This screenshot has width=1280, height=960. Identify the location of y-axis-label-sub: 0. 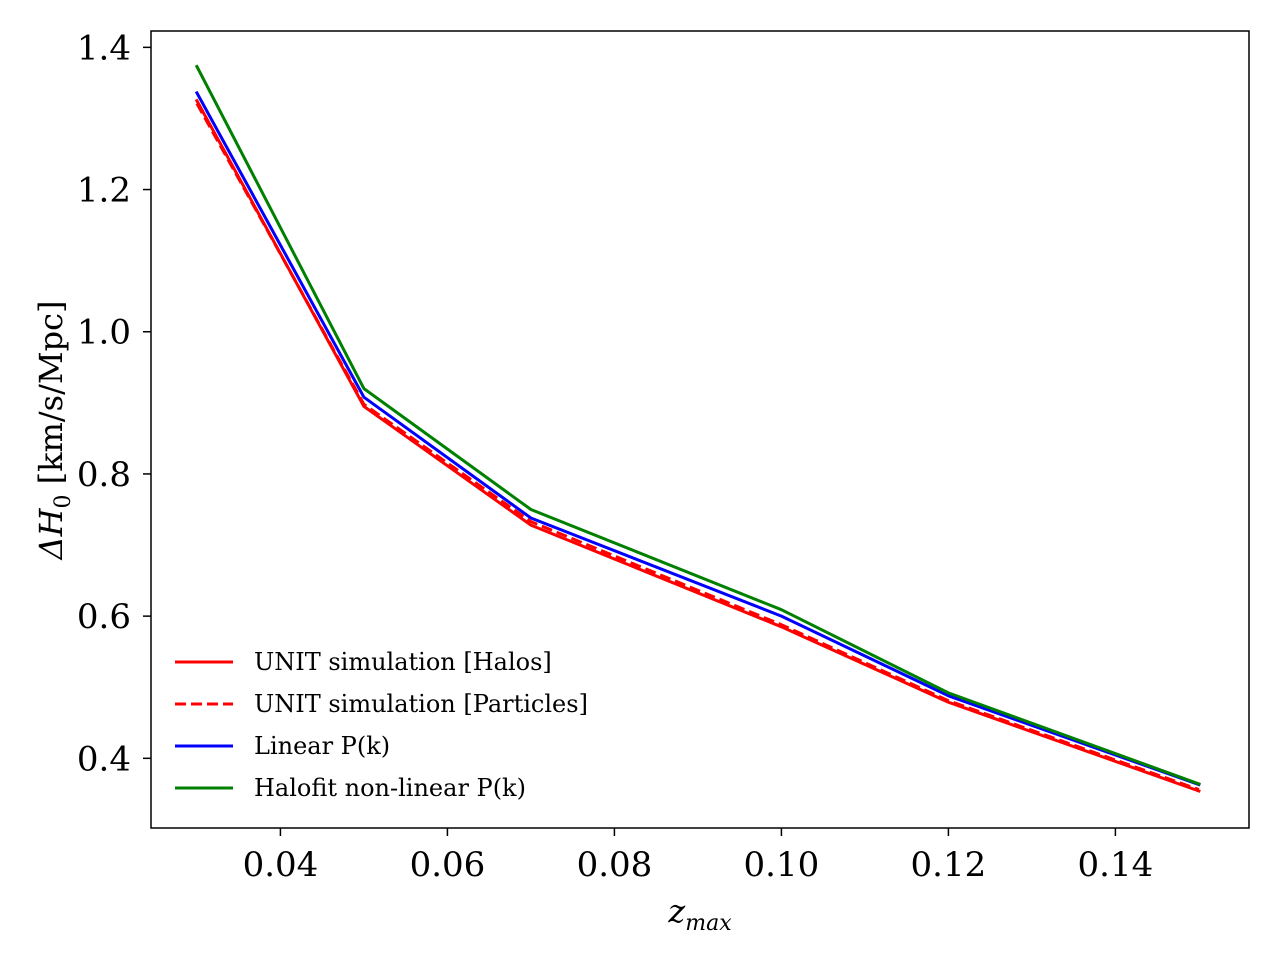
(63, 502).